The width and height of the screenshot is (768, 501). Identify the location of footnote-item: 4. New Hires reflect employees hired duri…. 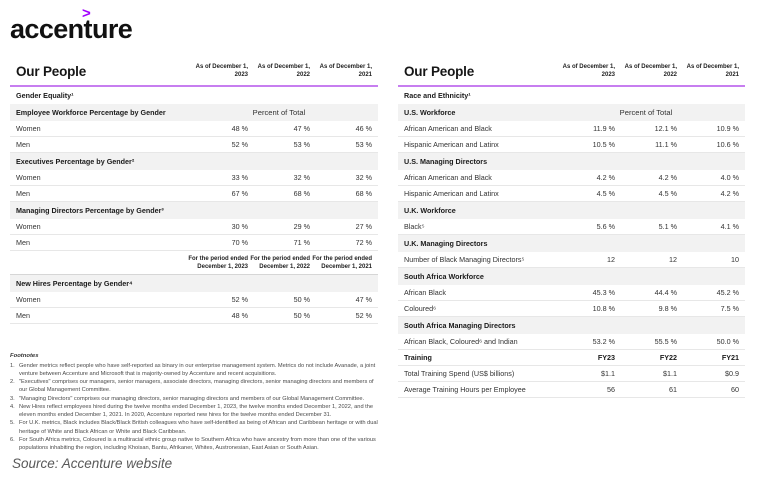
(196, 411).